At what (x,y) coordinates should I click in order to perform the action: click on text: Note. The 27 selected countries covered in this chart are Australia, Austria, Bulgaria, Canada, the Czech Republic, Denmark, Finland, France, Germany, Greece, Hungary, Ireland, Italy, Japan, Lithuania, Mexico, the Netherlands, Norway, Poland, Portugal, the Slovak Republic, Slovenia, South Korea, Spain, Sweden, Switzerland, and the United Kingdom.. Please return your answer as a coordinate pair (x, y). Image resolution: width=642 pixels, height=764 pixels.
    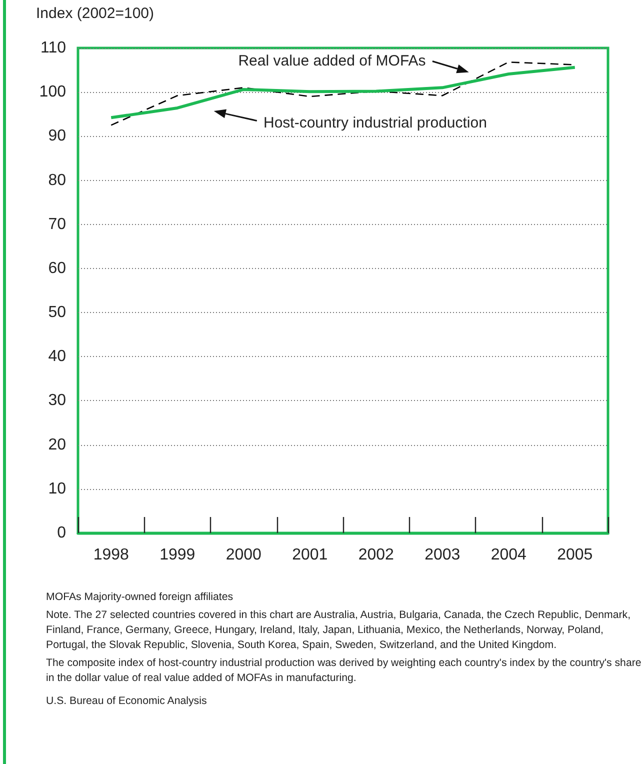
    Looking at the image, I should click on (339, 630).